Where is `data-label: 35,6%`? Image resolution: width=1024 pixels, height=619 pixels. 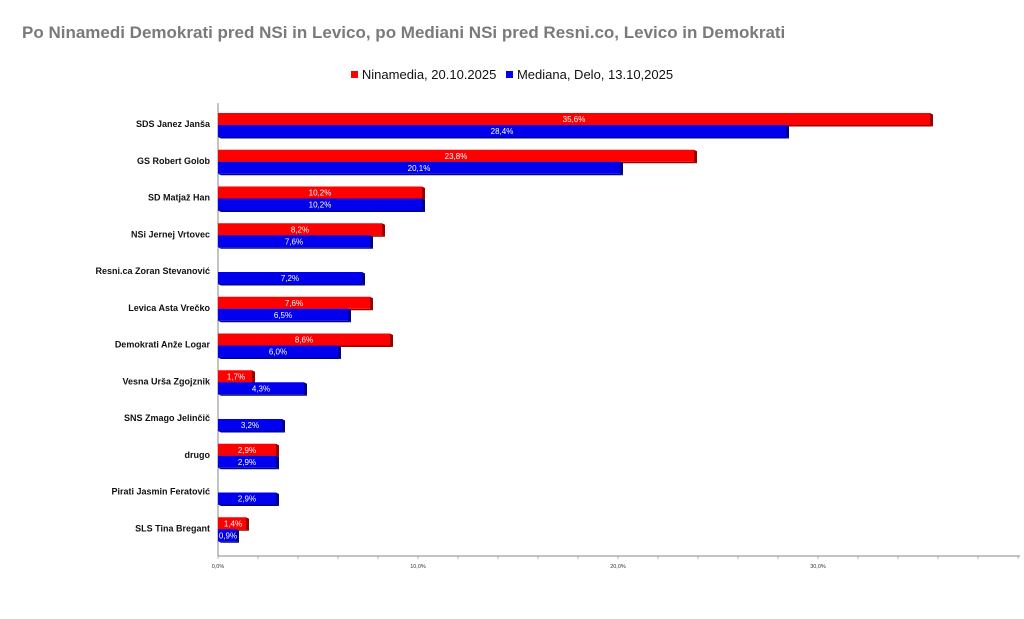
data-label: 35,6% is located at coordinates (574, 119).